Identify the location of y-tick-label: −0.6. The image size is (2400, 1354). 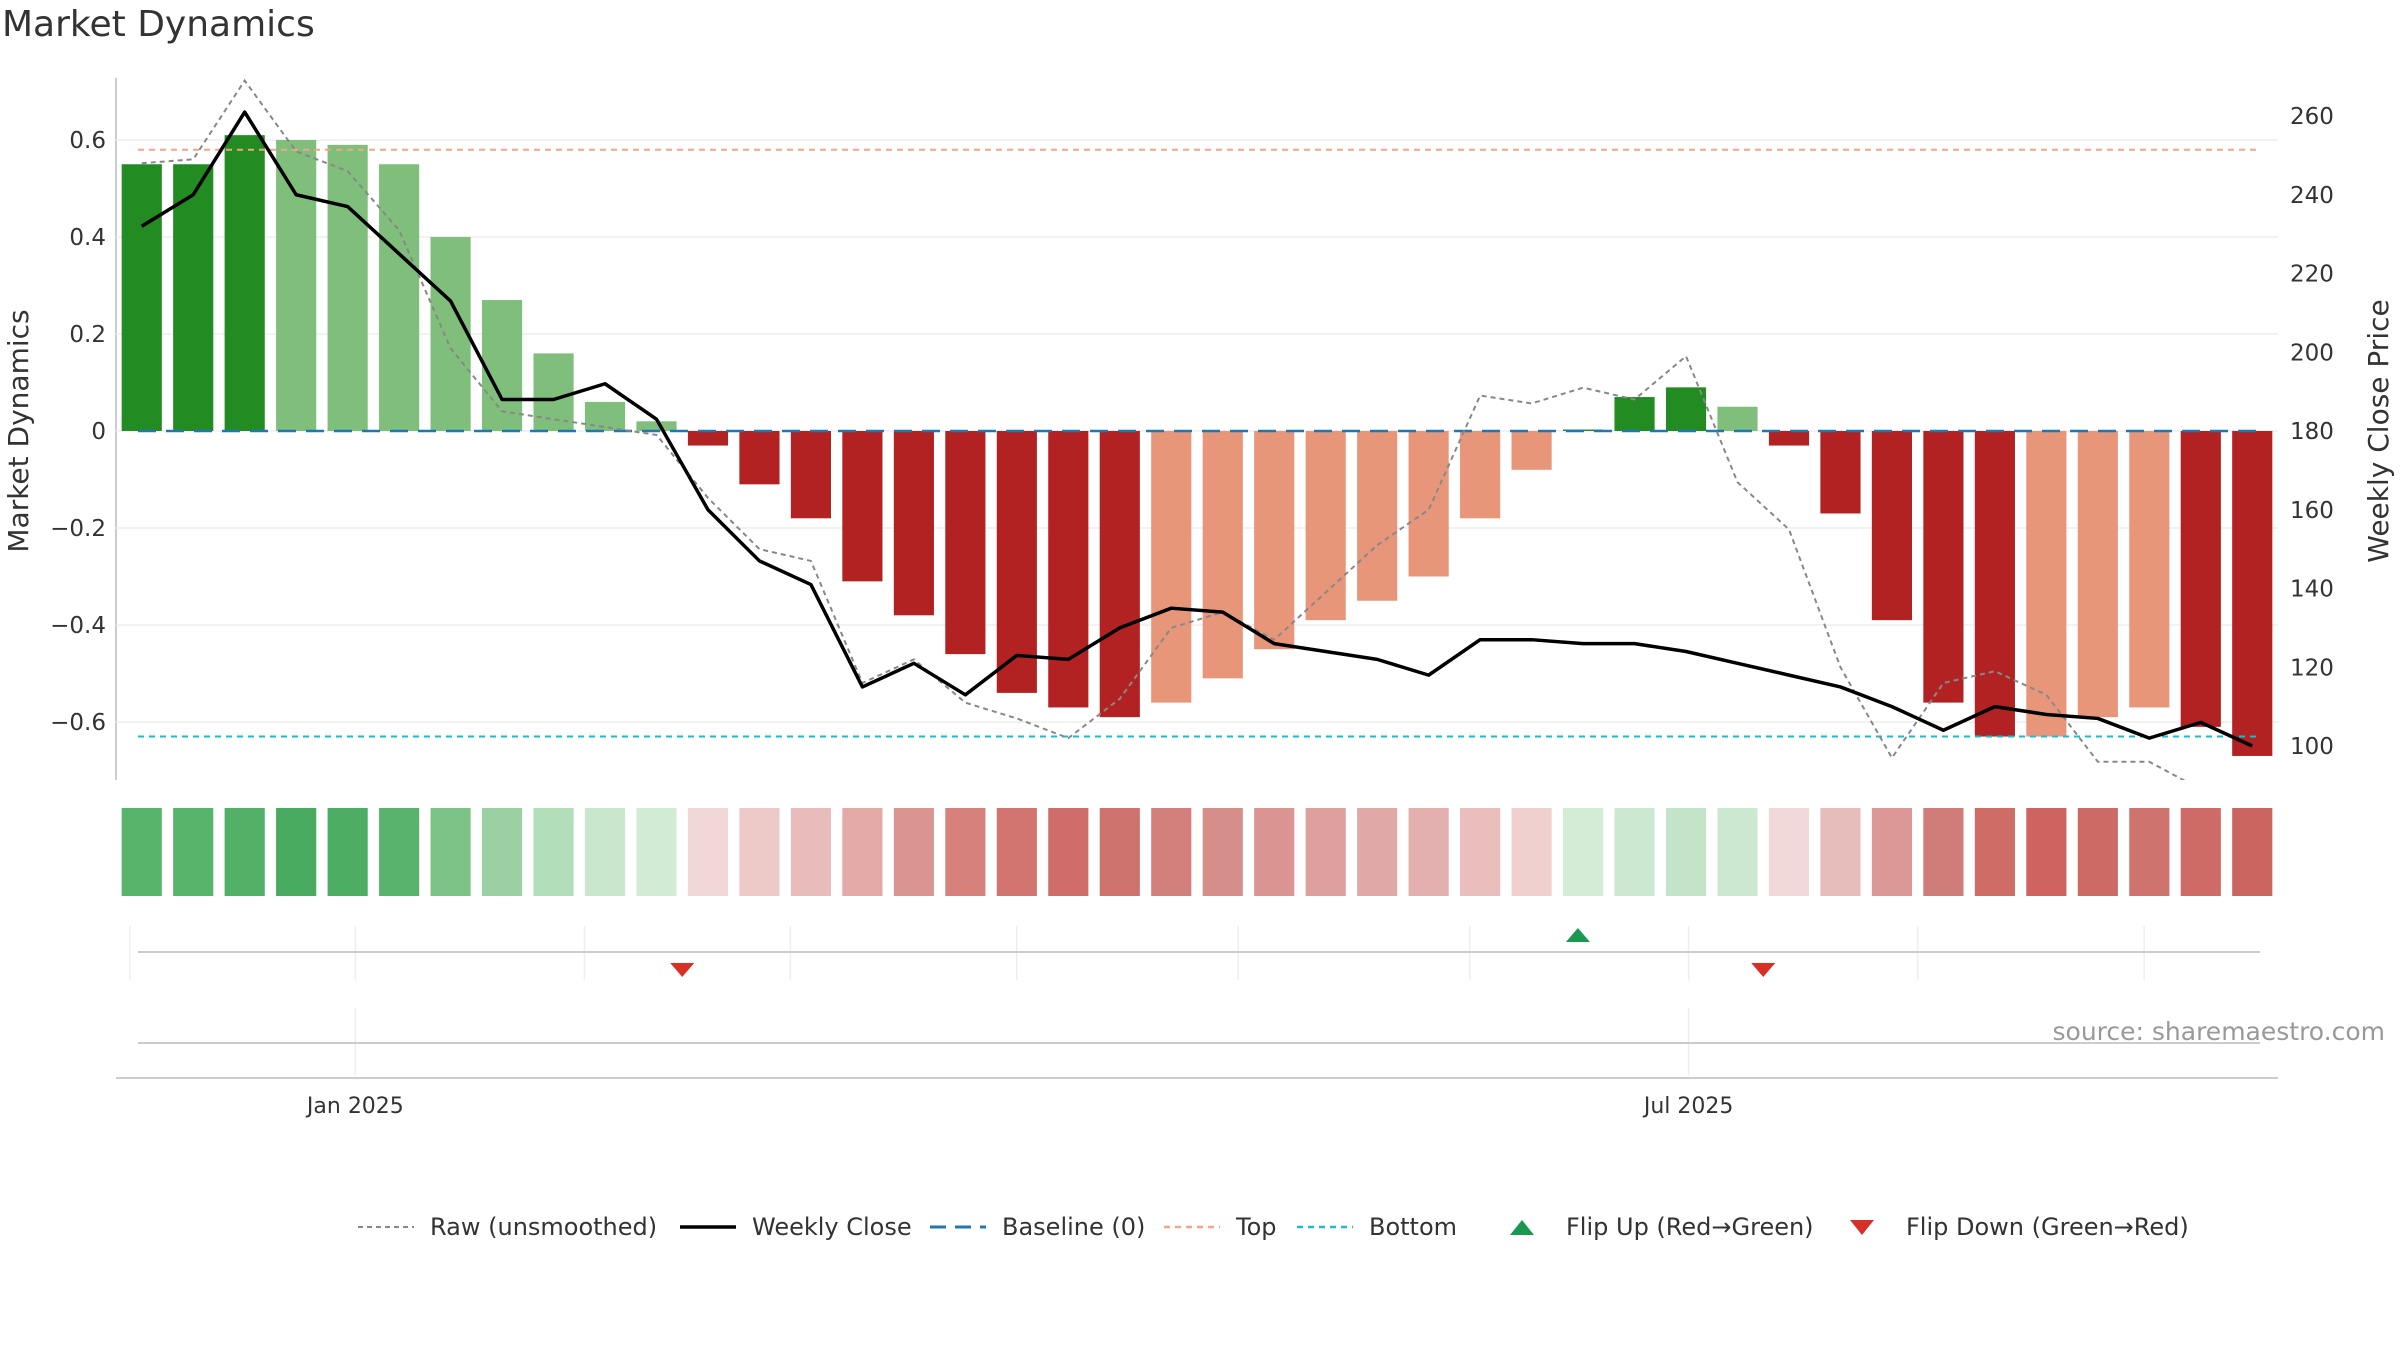
(78, 723).